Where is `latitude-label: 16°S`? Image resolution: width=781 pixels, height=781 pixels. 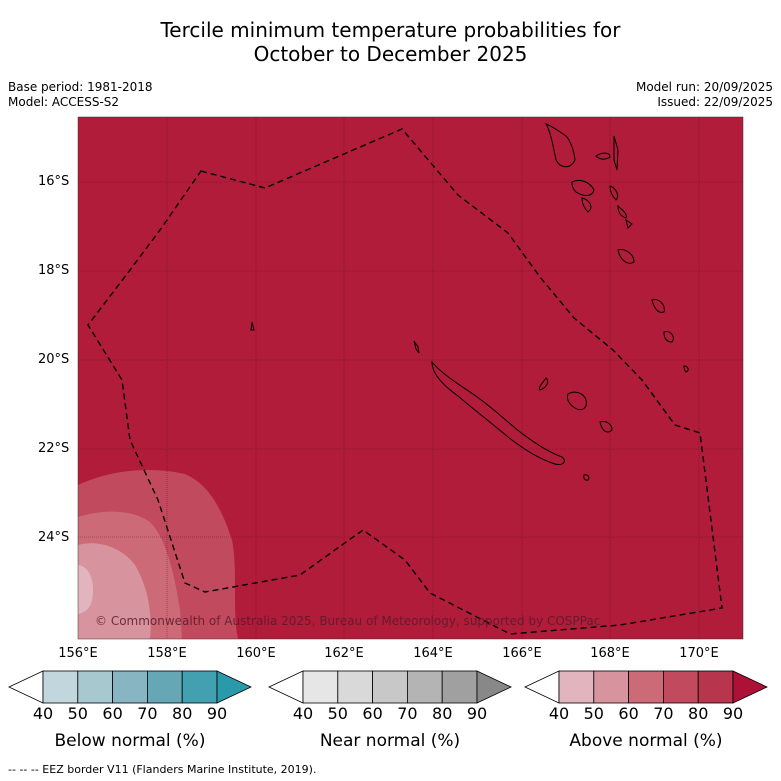 latitude-label: 16°S is located at coordinates (54, 181).